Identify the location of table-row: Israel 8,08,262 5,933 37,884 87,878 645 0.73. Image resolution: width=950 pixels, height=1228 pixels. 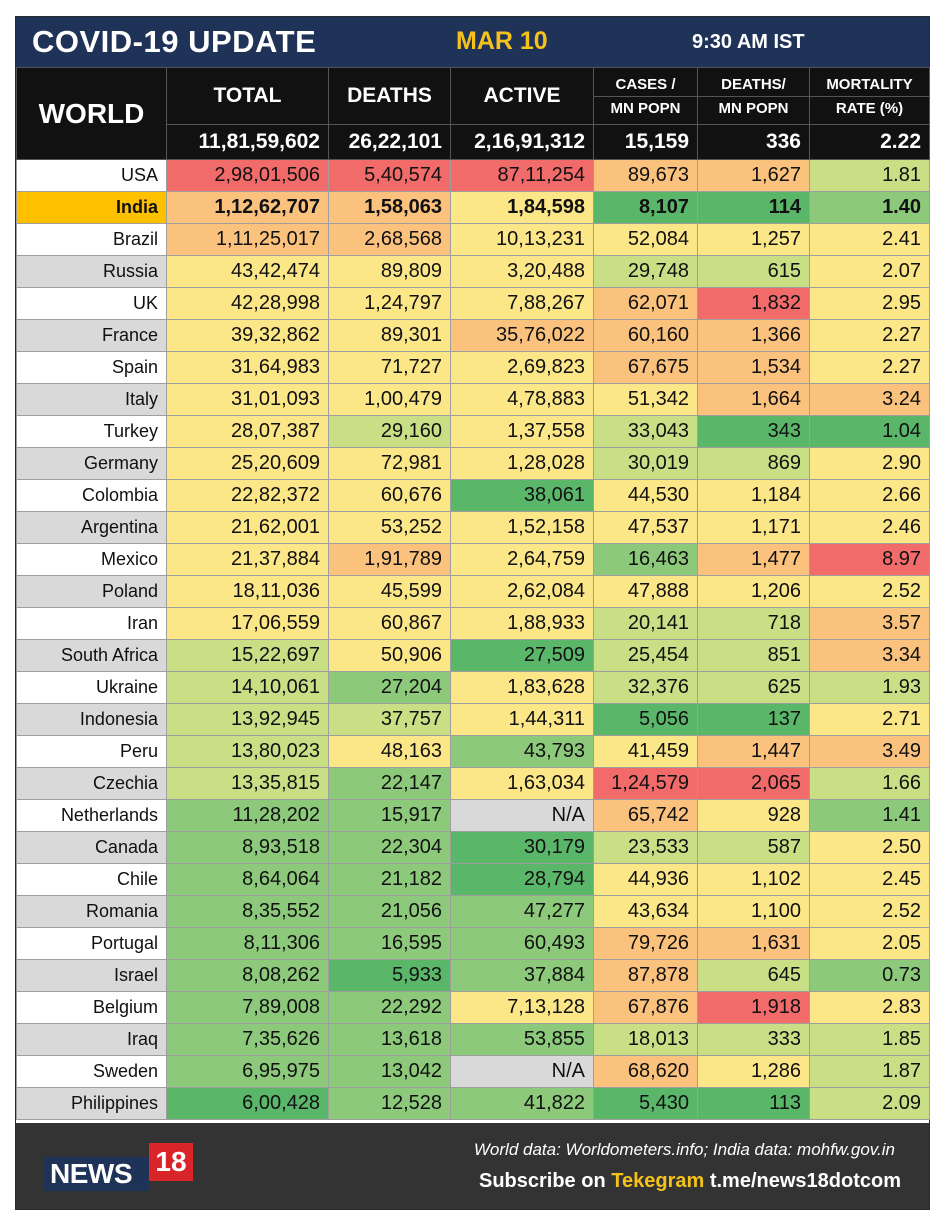
(473, 975).